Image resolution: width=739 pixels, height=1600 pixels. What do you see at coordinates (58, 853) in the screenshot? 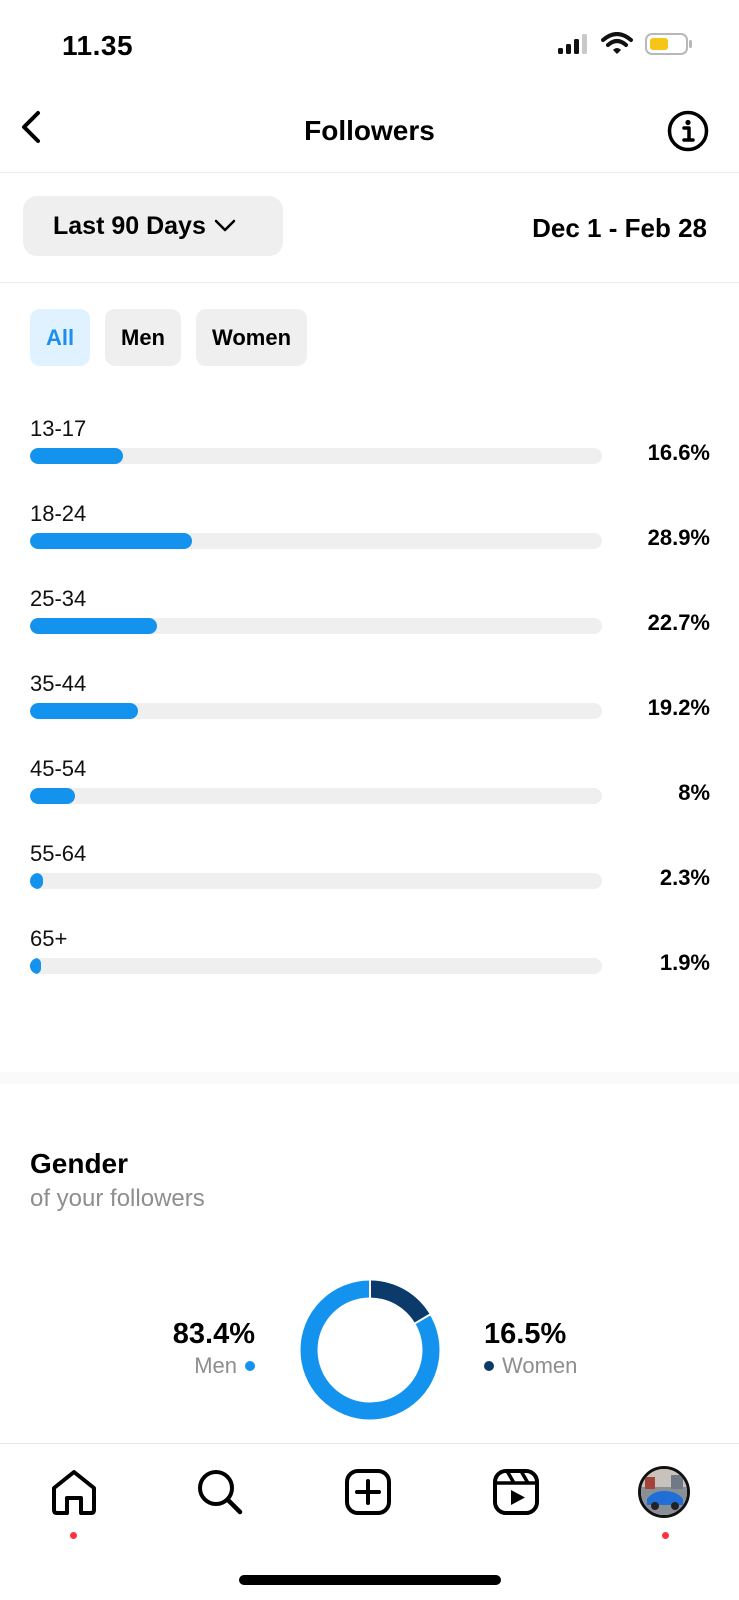
I see `age-label: 55-64` at bounding box center [58, 853].